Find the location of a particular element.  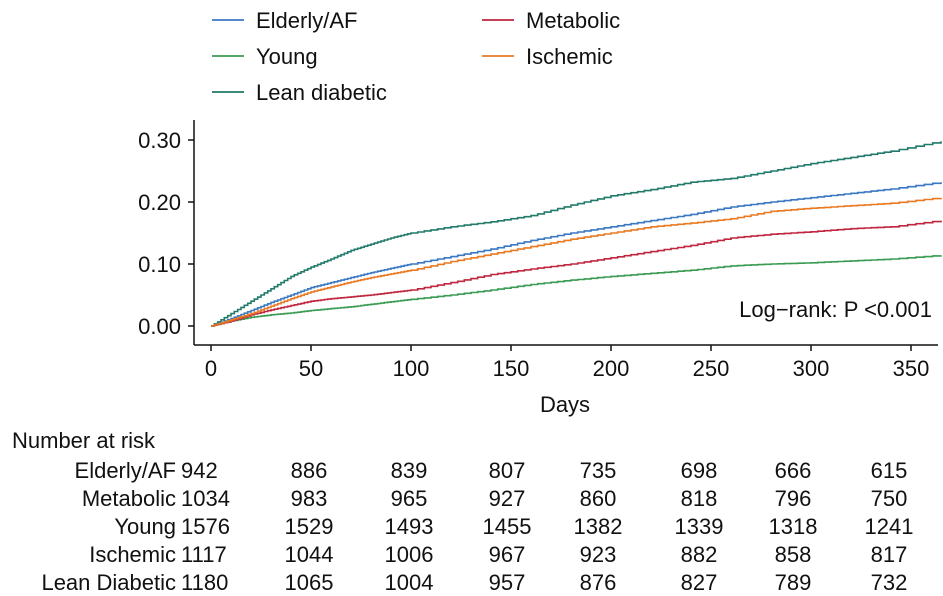

risk-row-label: Elderly/AF is located at coordinates (125, 470).